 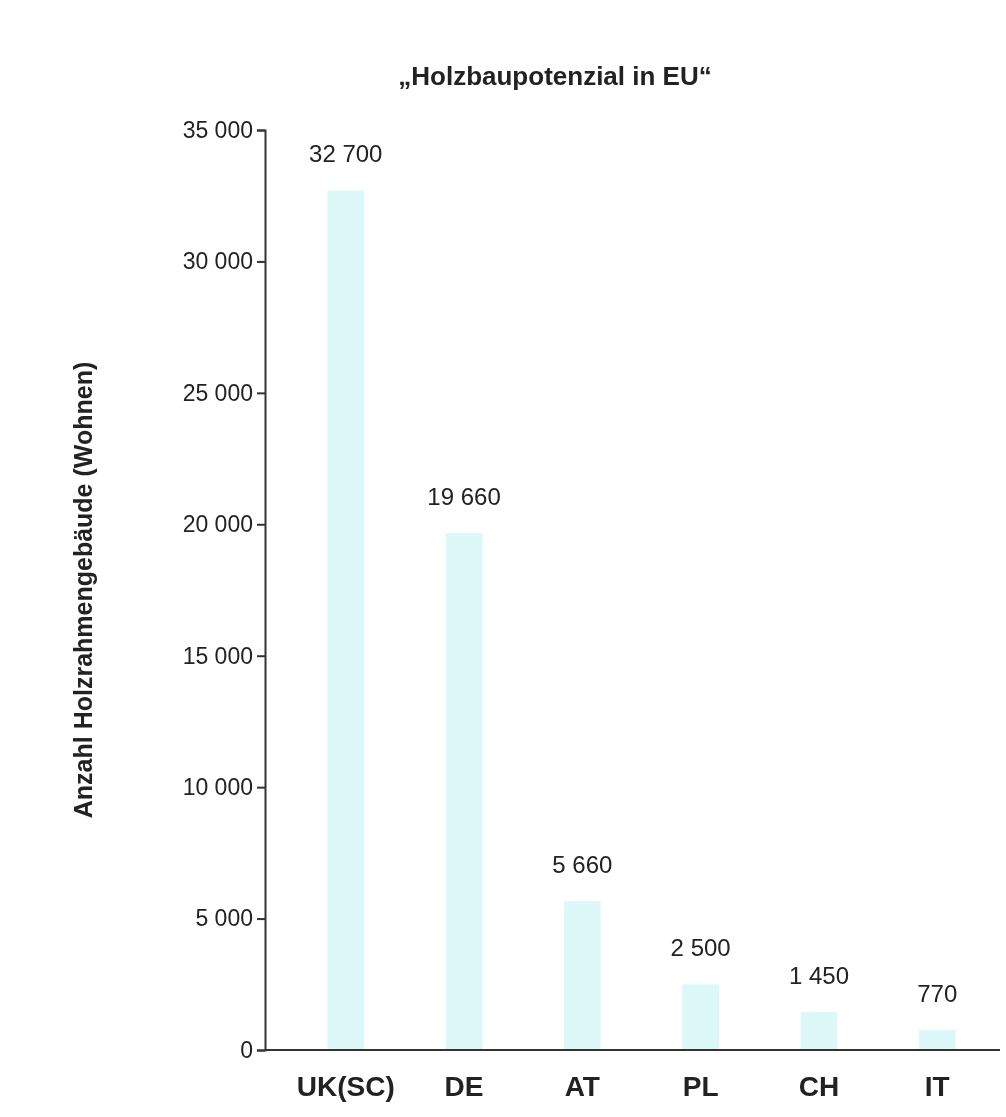 I want to click on chart-title: „Holzbaupotenzial in EU“, so click(x=555, y=76).